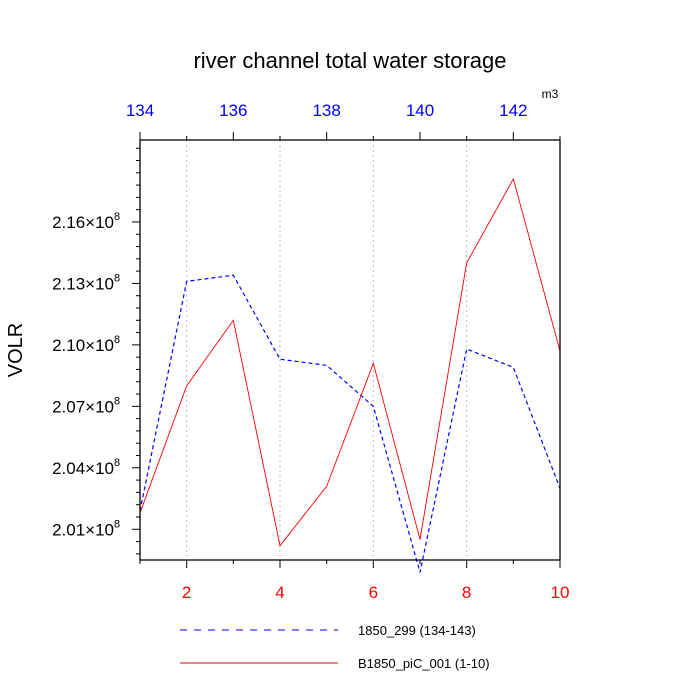 Image resolution: width=700 pixels, height=700 pixels. Describe the element at coordinates (186, 592) in the screenshot. I see `x-tick-label: 2` at that location.